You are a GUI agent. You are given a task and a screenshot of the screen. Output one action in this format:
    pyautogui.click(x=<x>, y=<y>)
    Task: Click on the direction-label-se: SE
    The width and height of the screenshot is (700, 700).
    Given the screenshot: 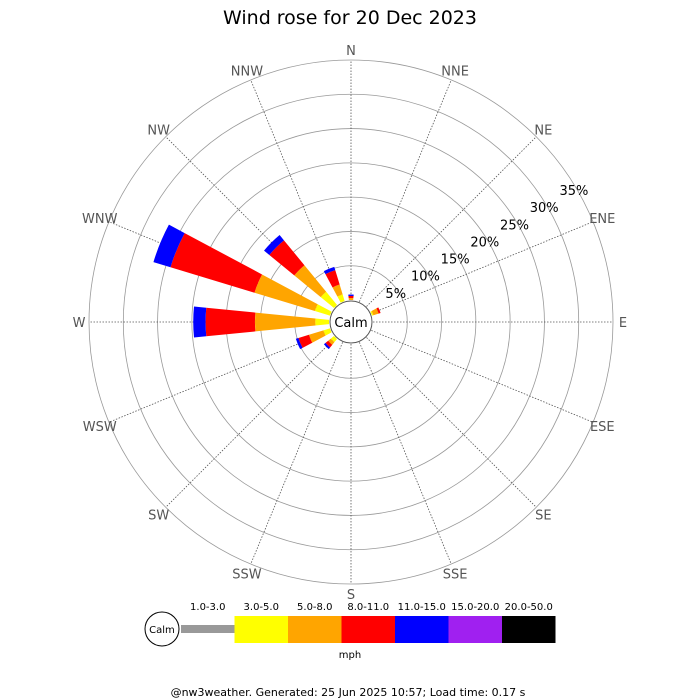 What is the action you would take?
    pyautogui.click(x=543, y=515)
    